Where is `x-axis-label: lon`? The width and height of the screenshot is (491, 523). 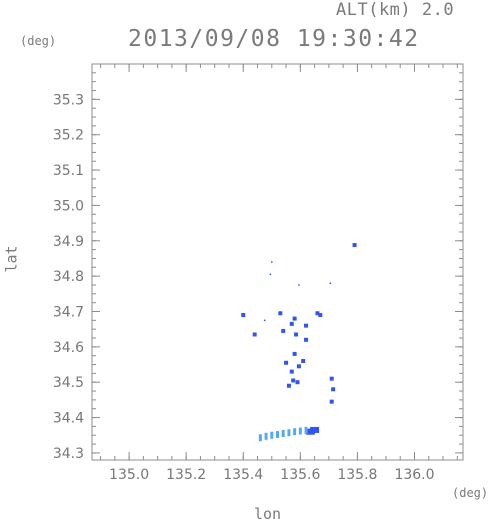 x-axis-label: lon is located at coordinates (268, 514).